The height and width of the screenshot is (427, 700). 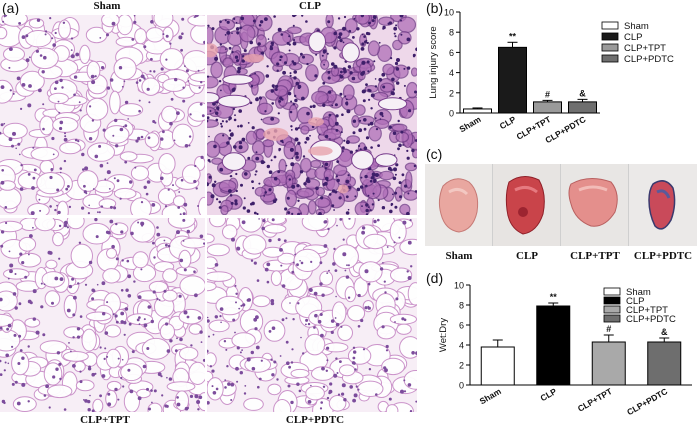 What do you see at coordinates (315, 420) in the screenshot?
I see `micrograph-label-clp-pdtc: CLP+PDTC` at bounding box center [315, 420].